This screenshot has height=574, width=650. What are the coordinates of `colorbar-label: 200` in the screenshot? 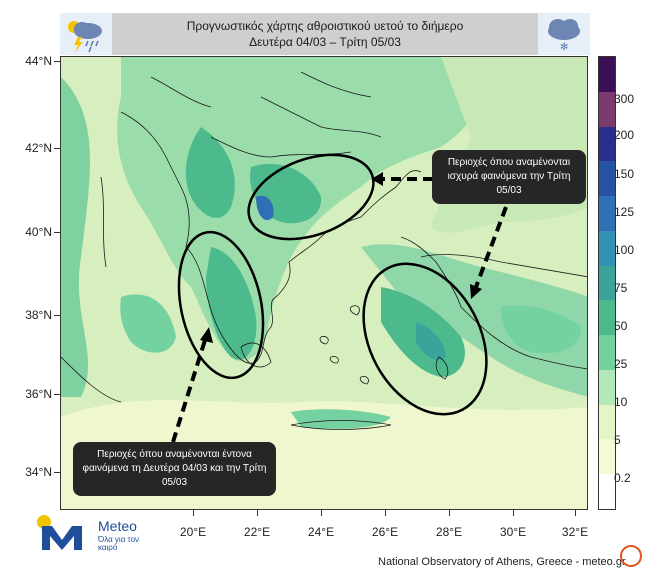 It's located at (624, 135).